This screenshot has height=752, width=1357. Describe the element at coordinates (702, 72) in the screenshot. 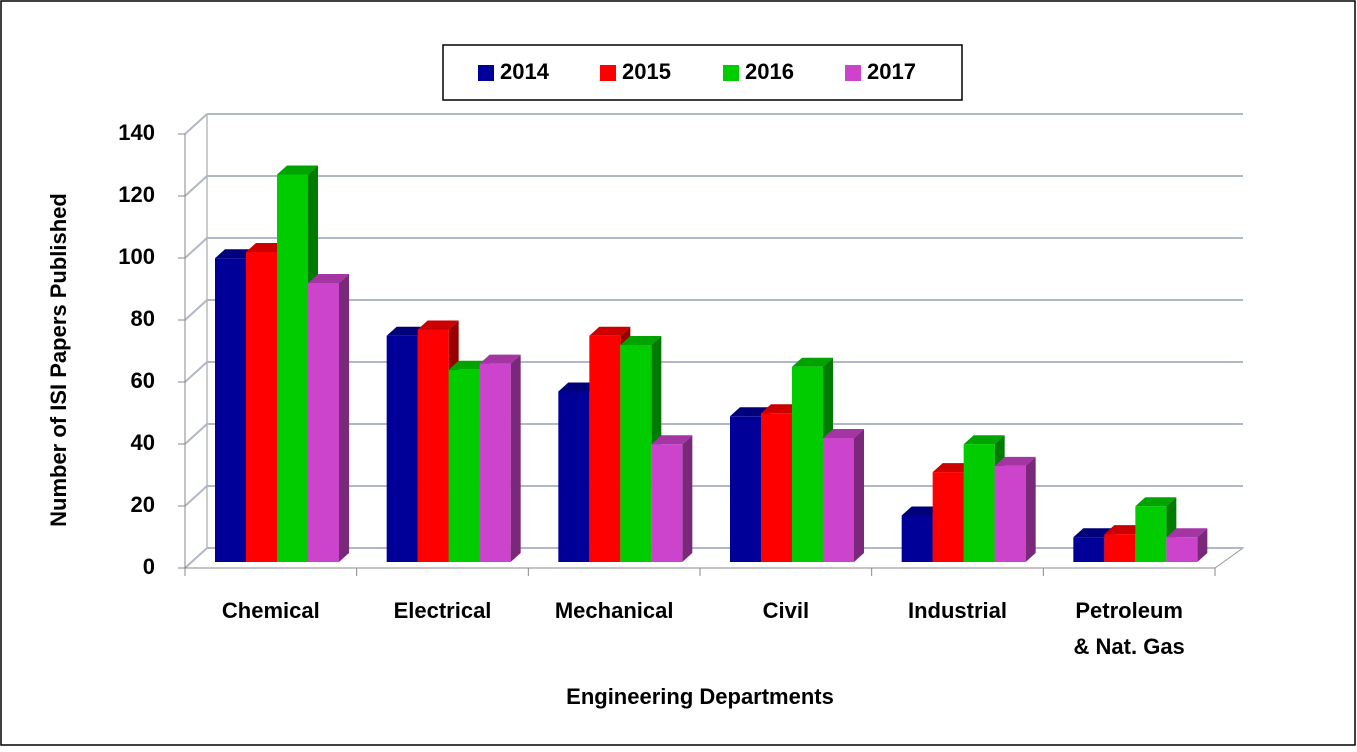

I see `legend-box` at that location.